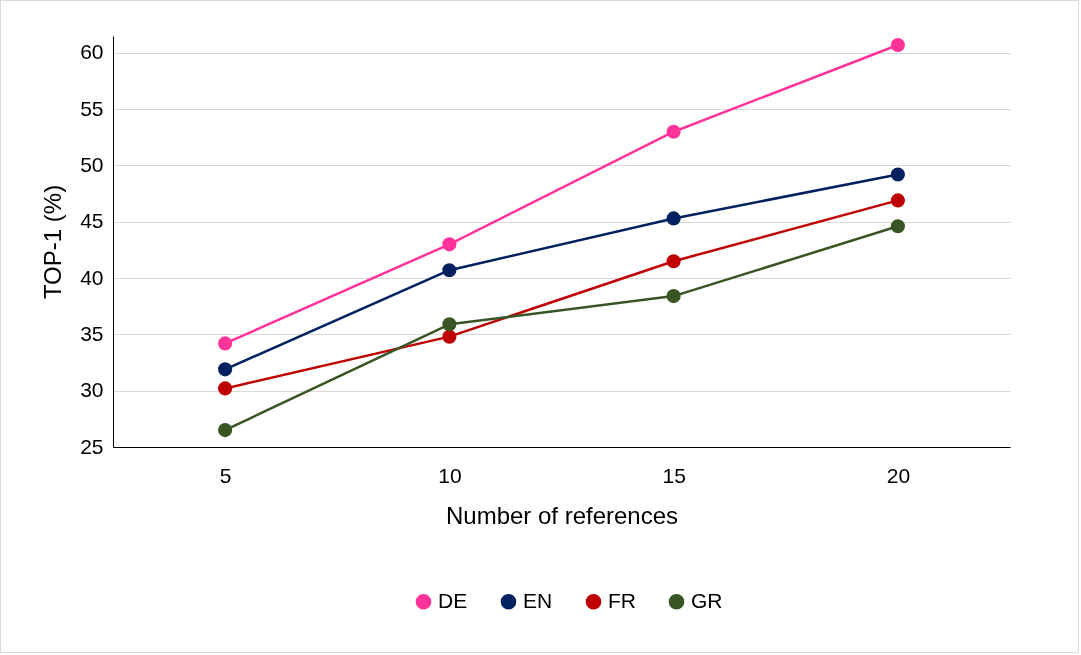 Image resolution: width=1081 pixels, height=655 pixels. What do you see at coordinates (707, 600) in the screenshot?
I see `legend-label: GR` at bounding box center [707, 600].